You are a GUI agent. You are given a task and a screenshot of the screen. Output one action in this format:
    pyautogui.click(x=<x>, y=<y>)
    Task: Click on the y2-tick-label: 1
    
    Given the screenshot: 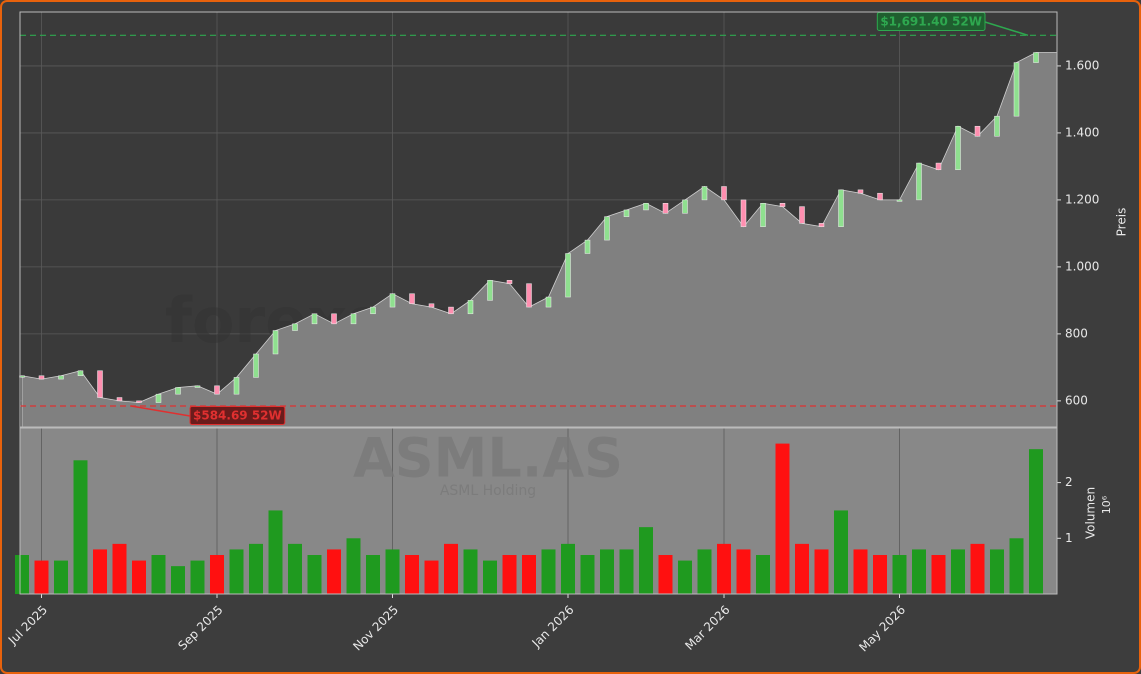 What is the action you would take?
    pyautogui.click(x=1069, y=538)
    